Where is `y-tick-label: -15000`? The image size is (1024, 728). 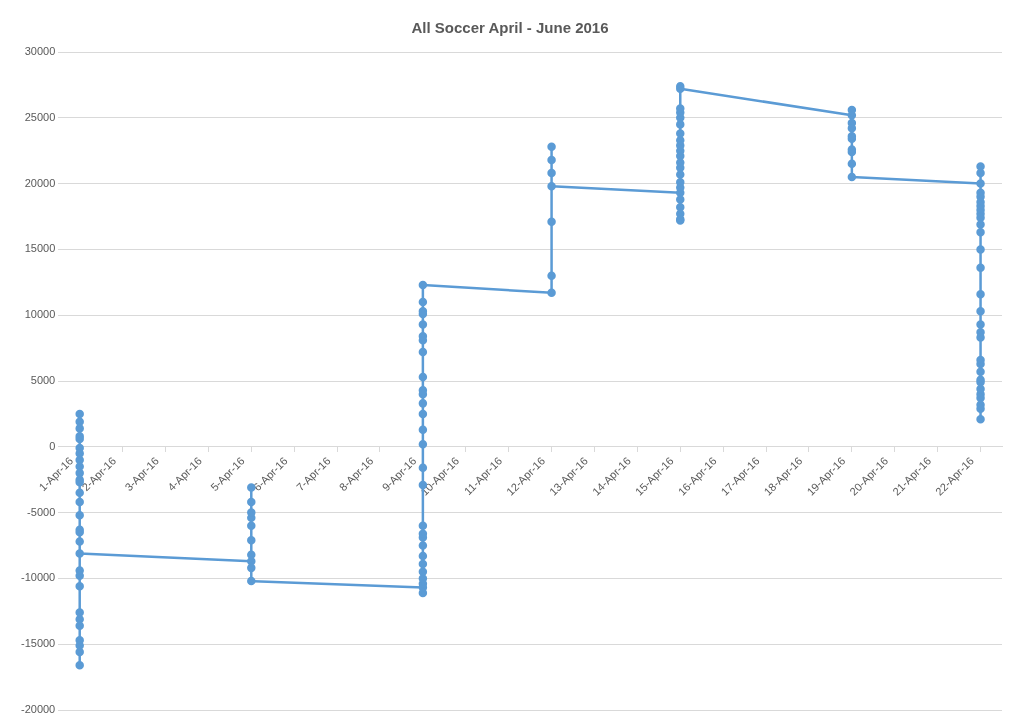
y-tick-label: -15000 is located at coordinates (38, 643).